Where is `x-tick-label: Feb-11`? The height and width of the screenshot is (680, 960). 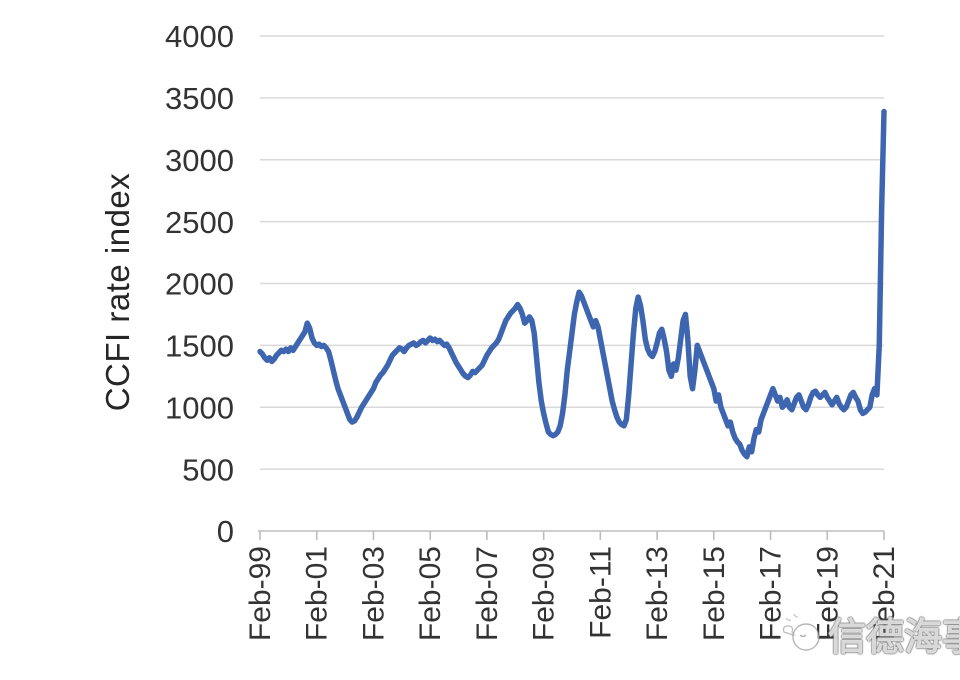
x-tick-label: Feb-11 is located at coordinates (600, 592).